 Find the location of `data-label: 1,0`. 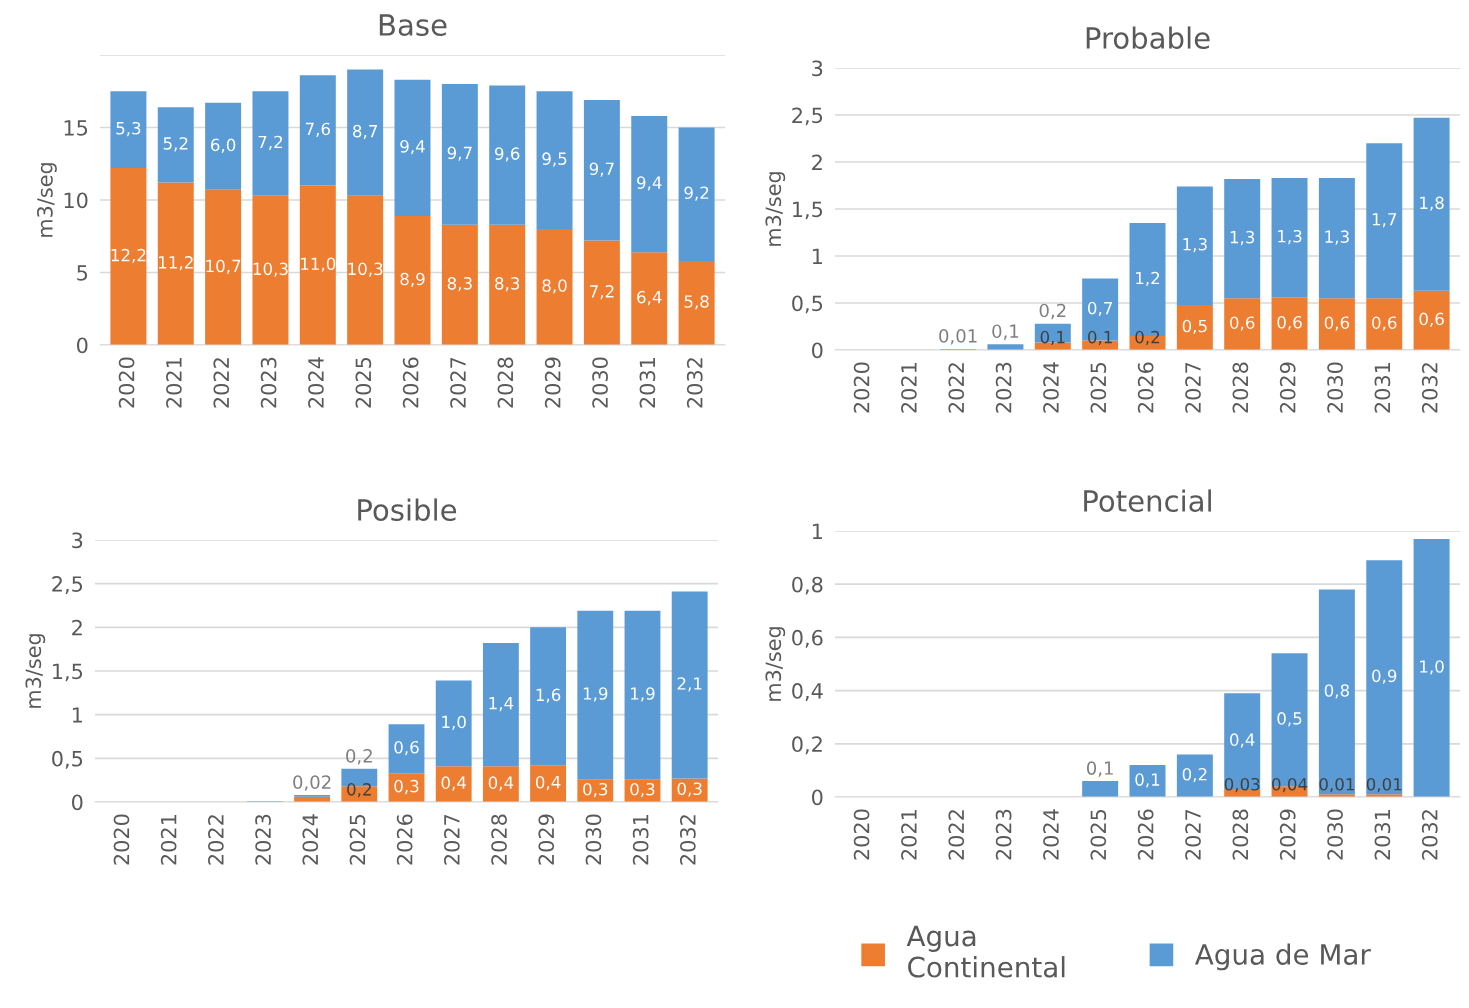

data-label: 1,0 is located at coordinates (454, 722).